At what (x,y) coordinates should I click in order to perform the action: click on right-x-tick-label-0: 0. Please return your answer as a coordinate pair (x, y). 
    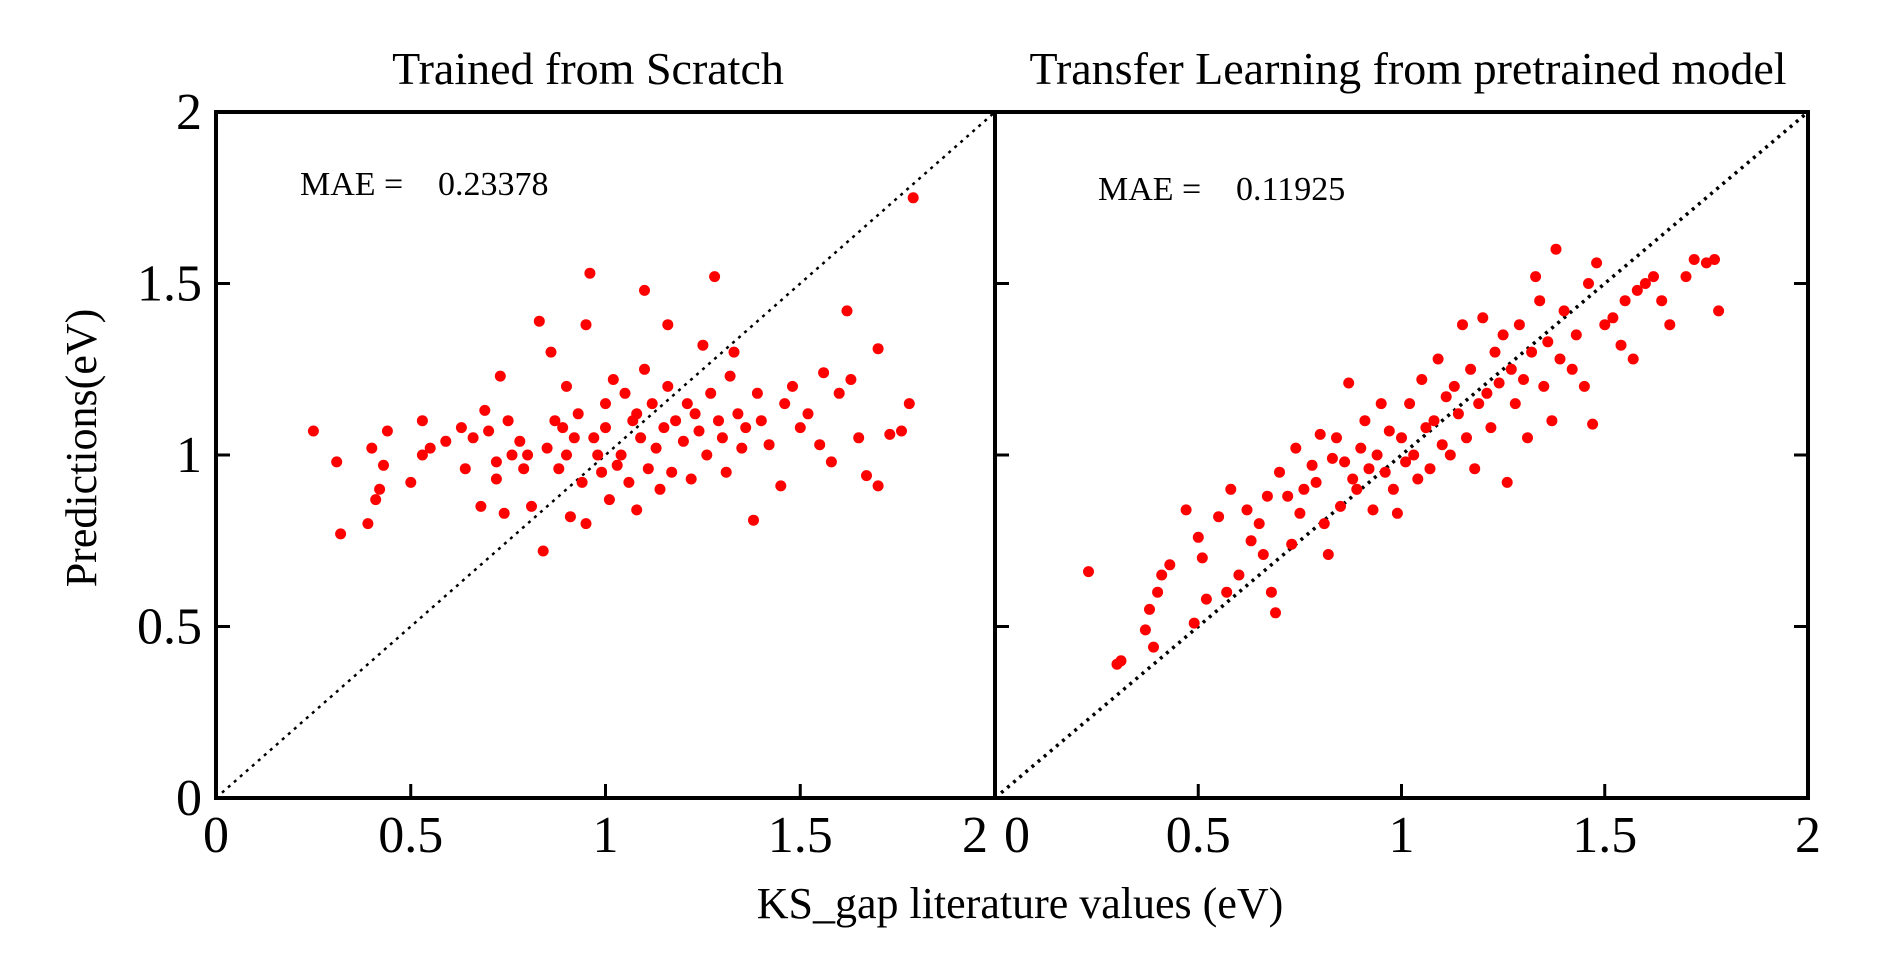
    Looking at the image, I should click on (1017, 835).